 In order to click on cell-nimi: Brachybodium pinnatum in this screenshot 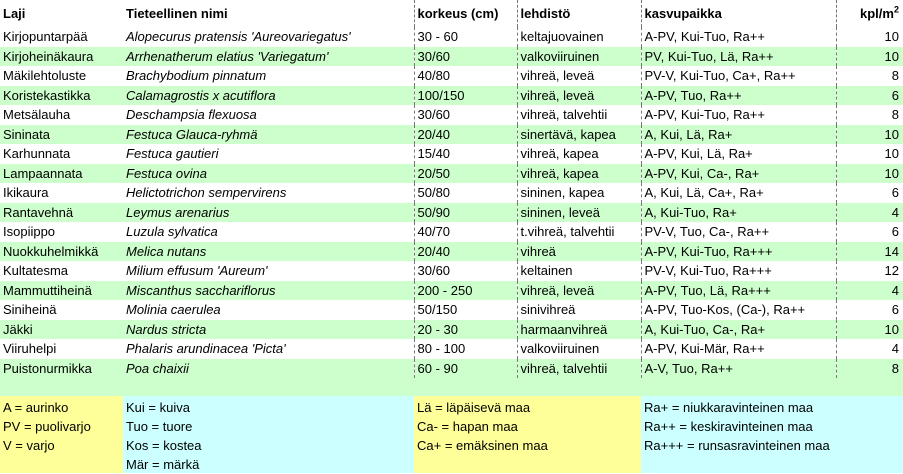, I will do `click(269, 76)`.